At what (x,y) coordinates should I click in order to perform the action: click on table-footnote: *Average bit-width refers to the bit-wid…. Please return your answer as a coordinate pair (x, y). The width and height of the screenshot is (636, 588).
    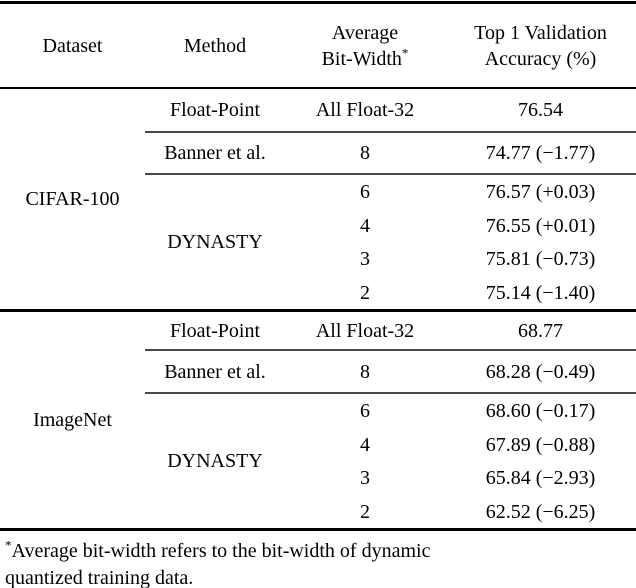
    Looking at the image, I should click on (316, 563).